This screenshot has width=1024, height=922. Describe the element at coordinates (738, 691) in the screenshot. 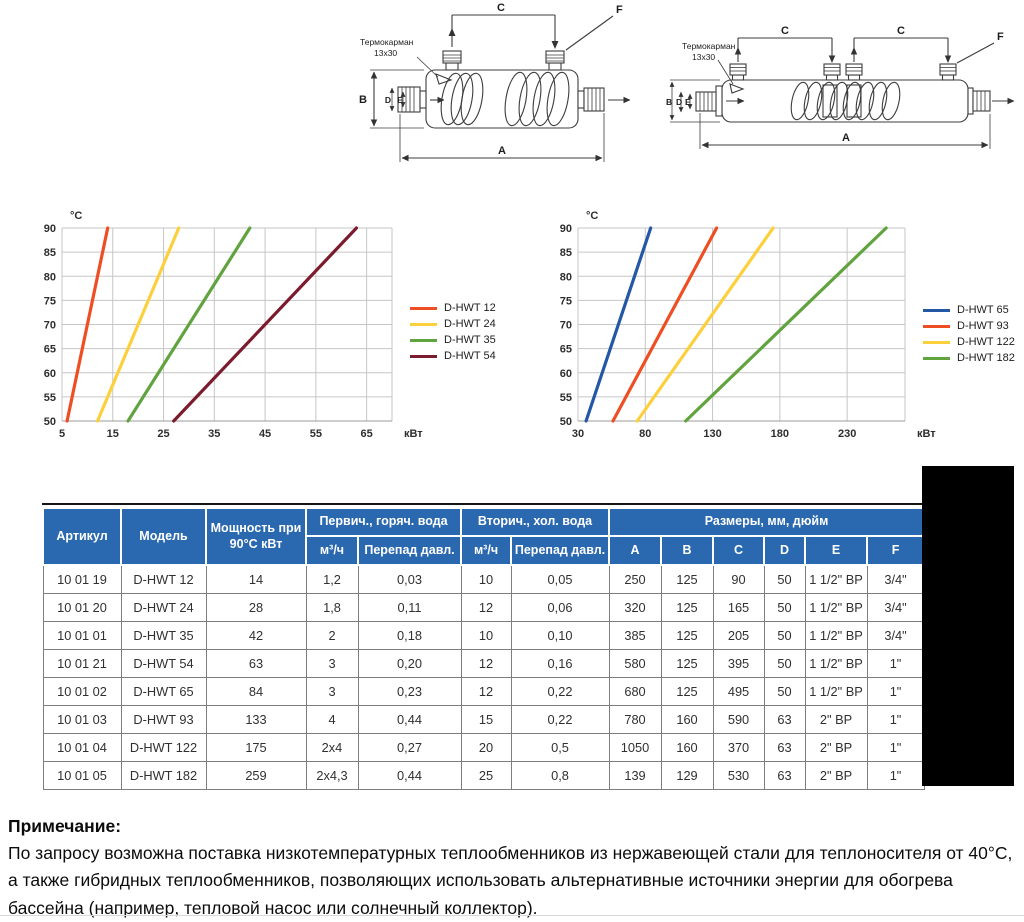

I see `table-cell: 495` at that location.